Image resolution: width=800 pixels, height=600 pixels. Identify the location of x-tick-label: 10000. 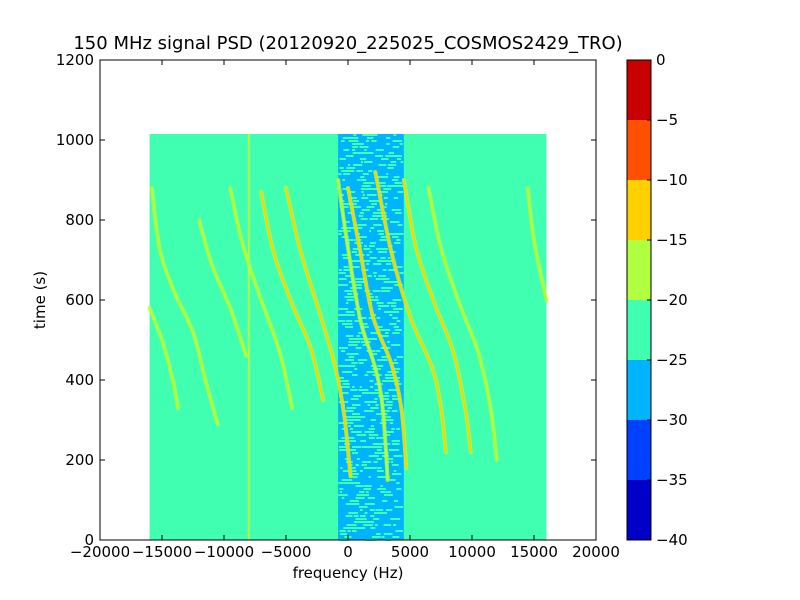
(472, 552).